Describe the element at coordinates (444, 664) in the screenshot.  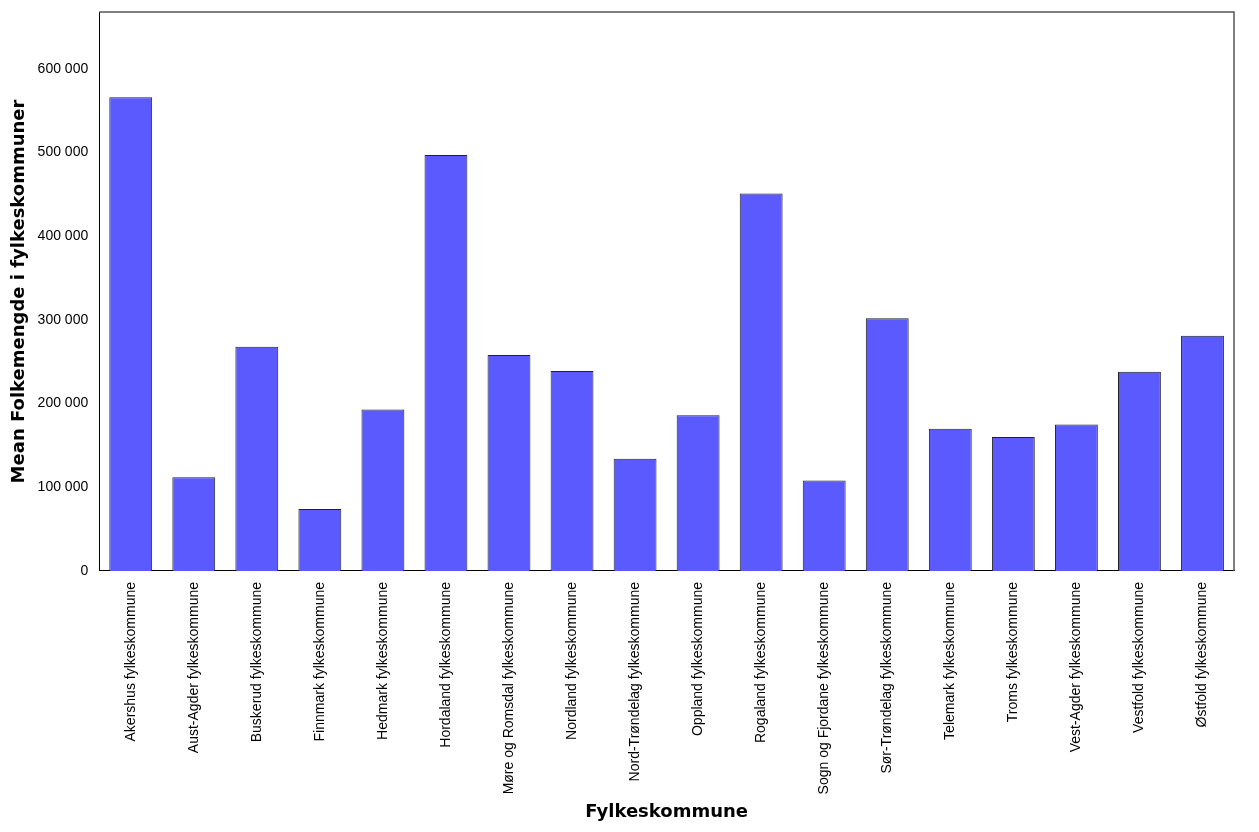
I see `x-tick-label: Hordaland fylkeskommune` at that location.